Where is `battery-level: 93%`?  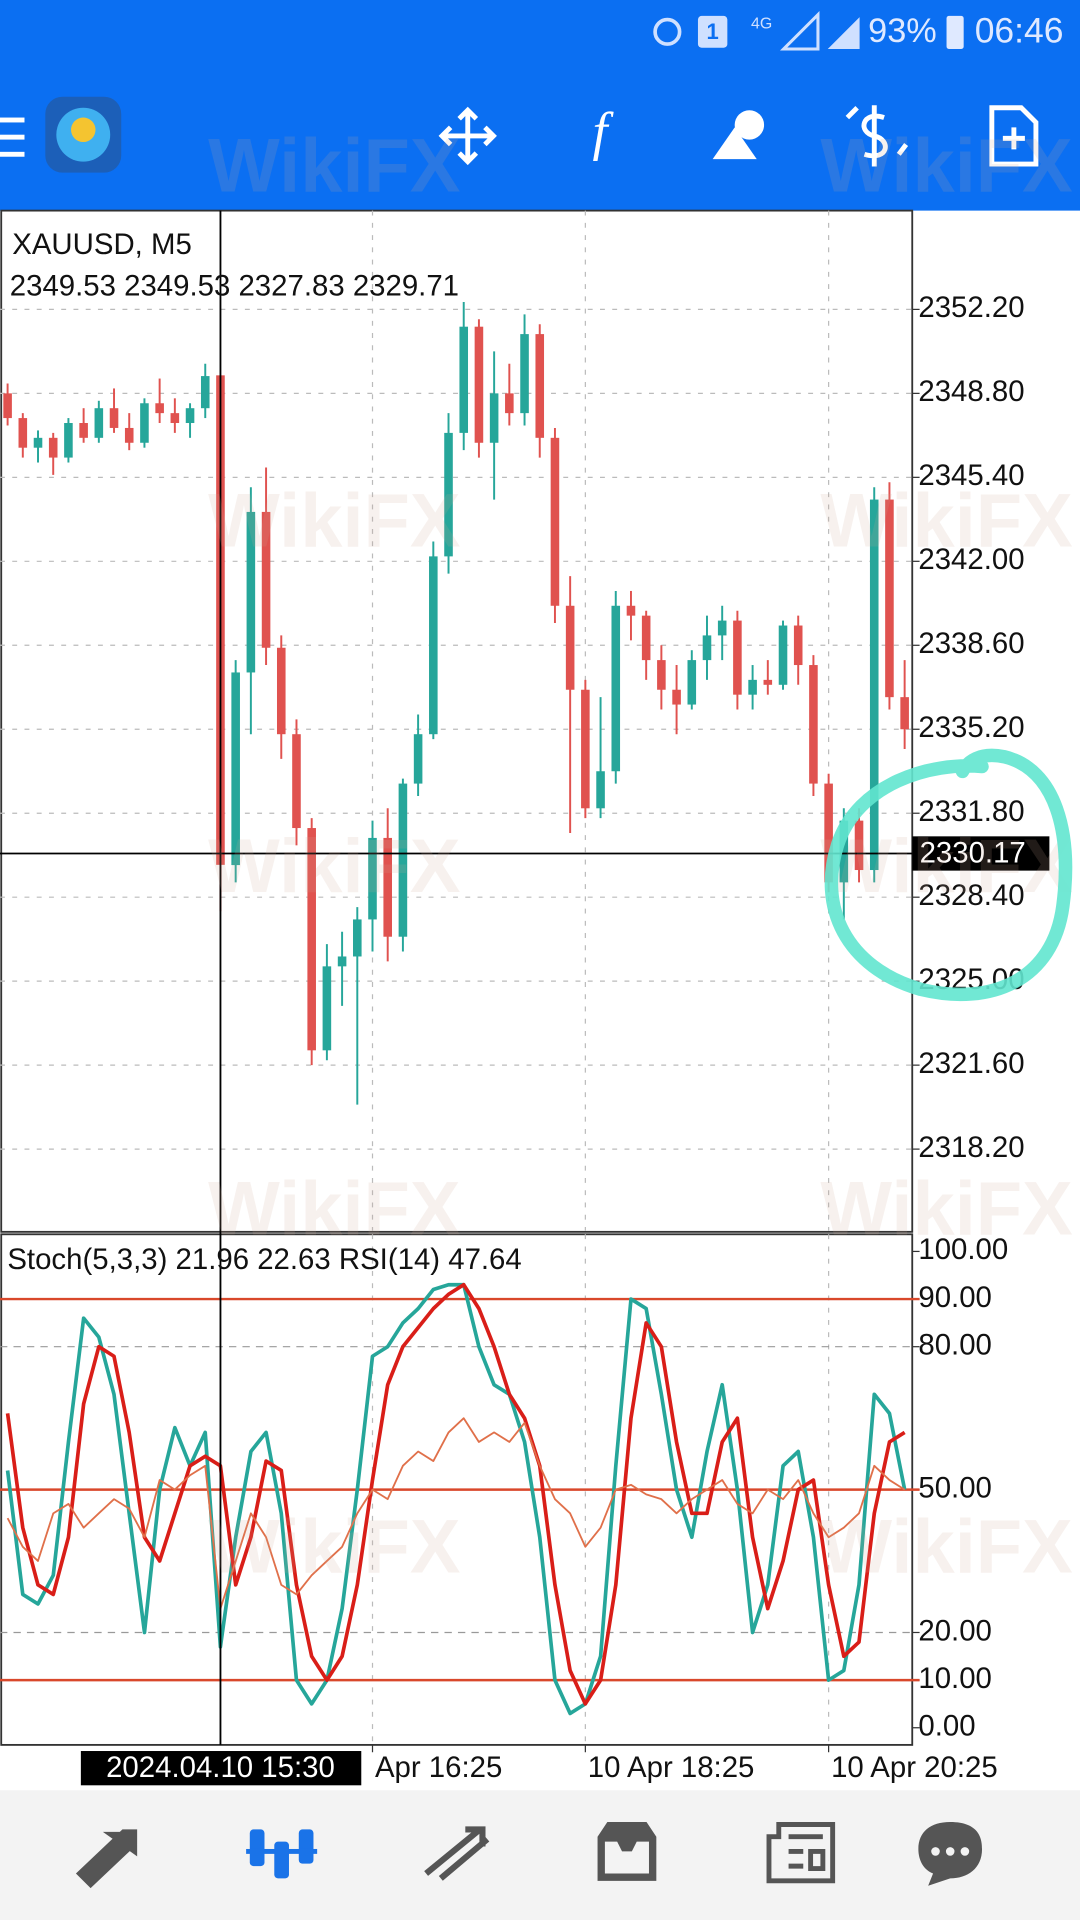 battery-level: 93% is located at coordinates (902, 31).